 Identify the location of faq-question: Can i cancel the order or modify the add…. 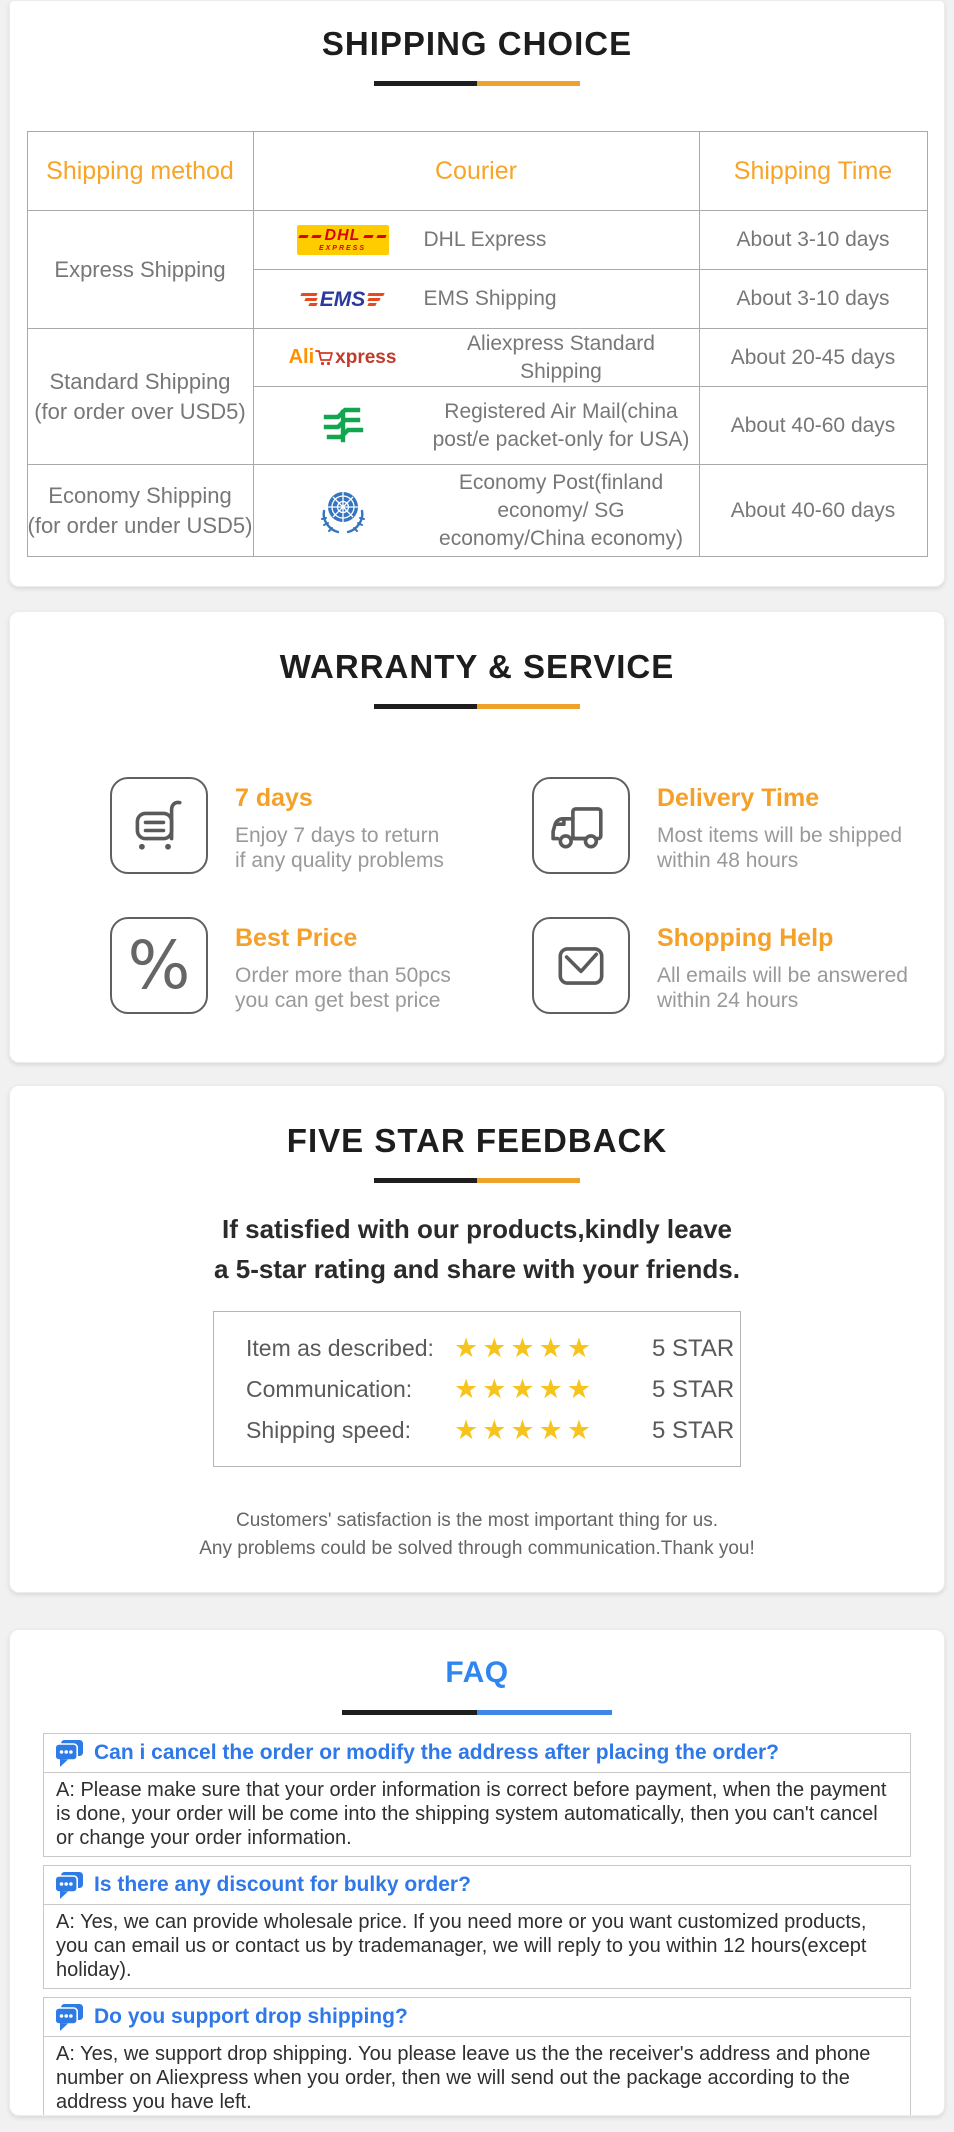
(436, 1752).